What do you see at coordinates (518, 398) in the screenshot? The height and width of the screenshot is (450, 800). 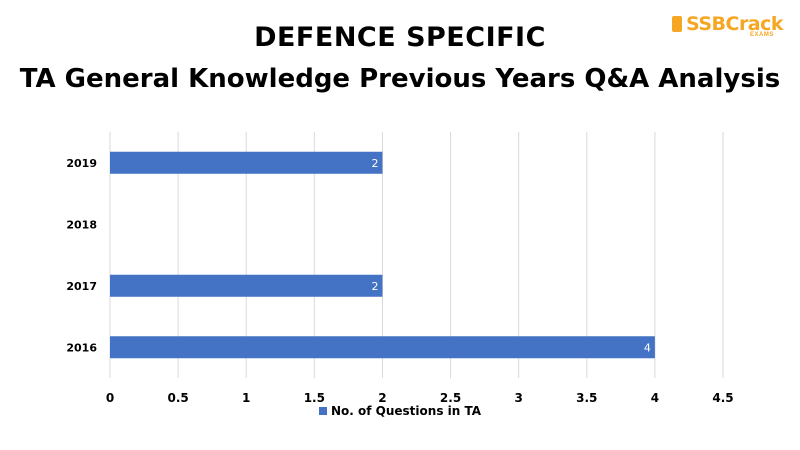 I see `x-tick-label: 3` at bounding box center [518, 398].